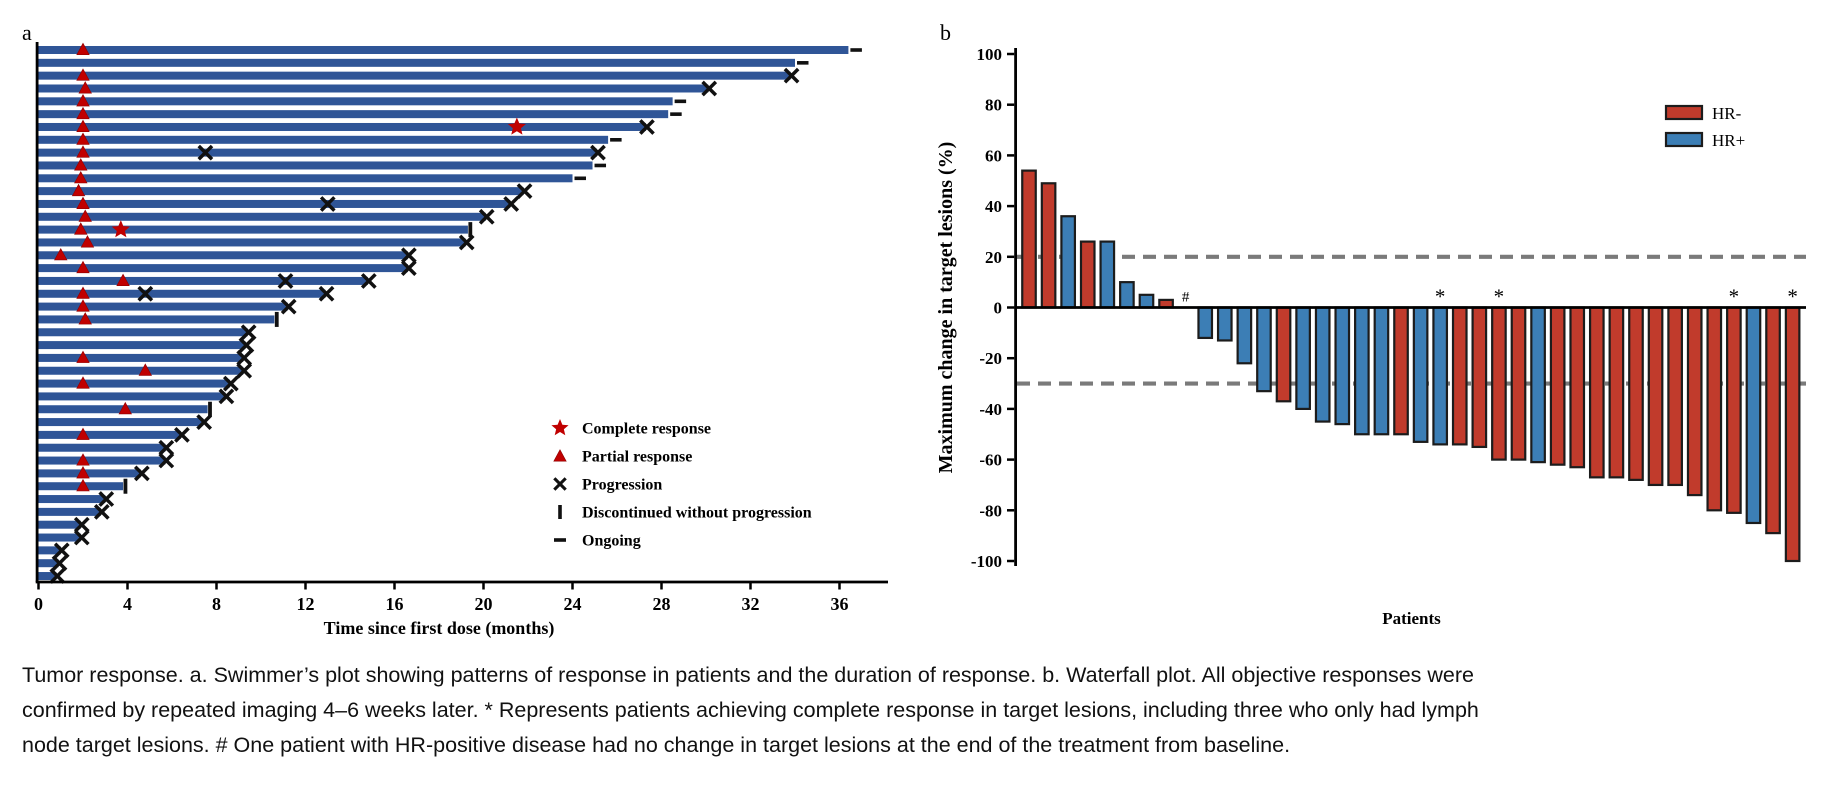 The height and width of the screenshot is (803, 1835). I want to click on waterfall-x-axis-title: Patients, so click(1411, 618).